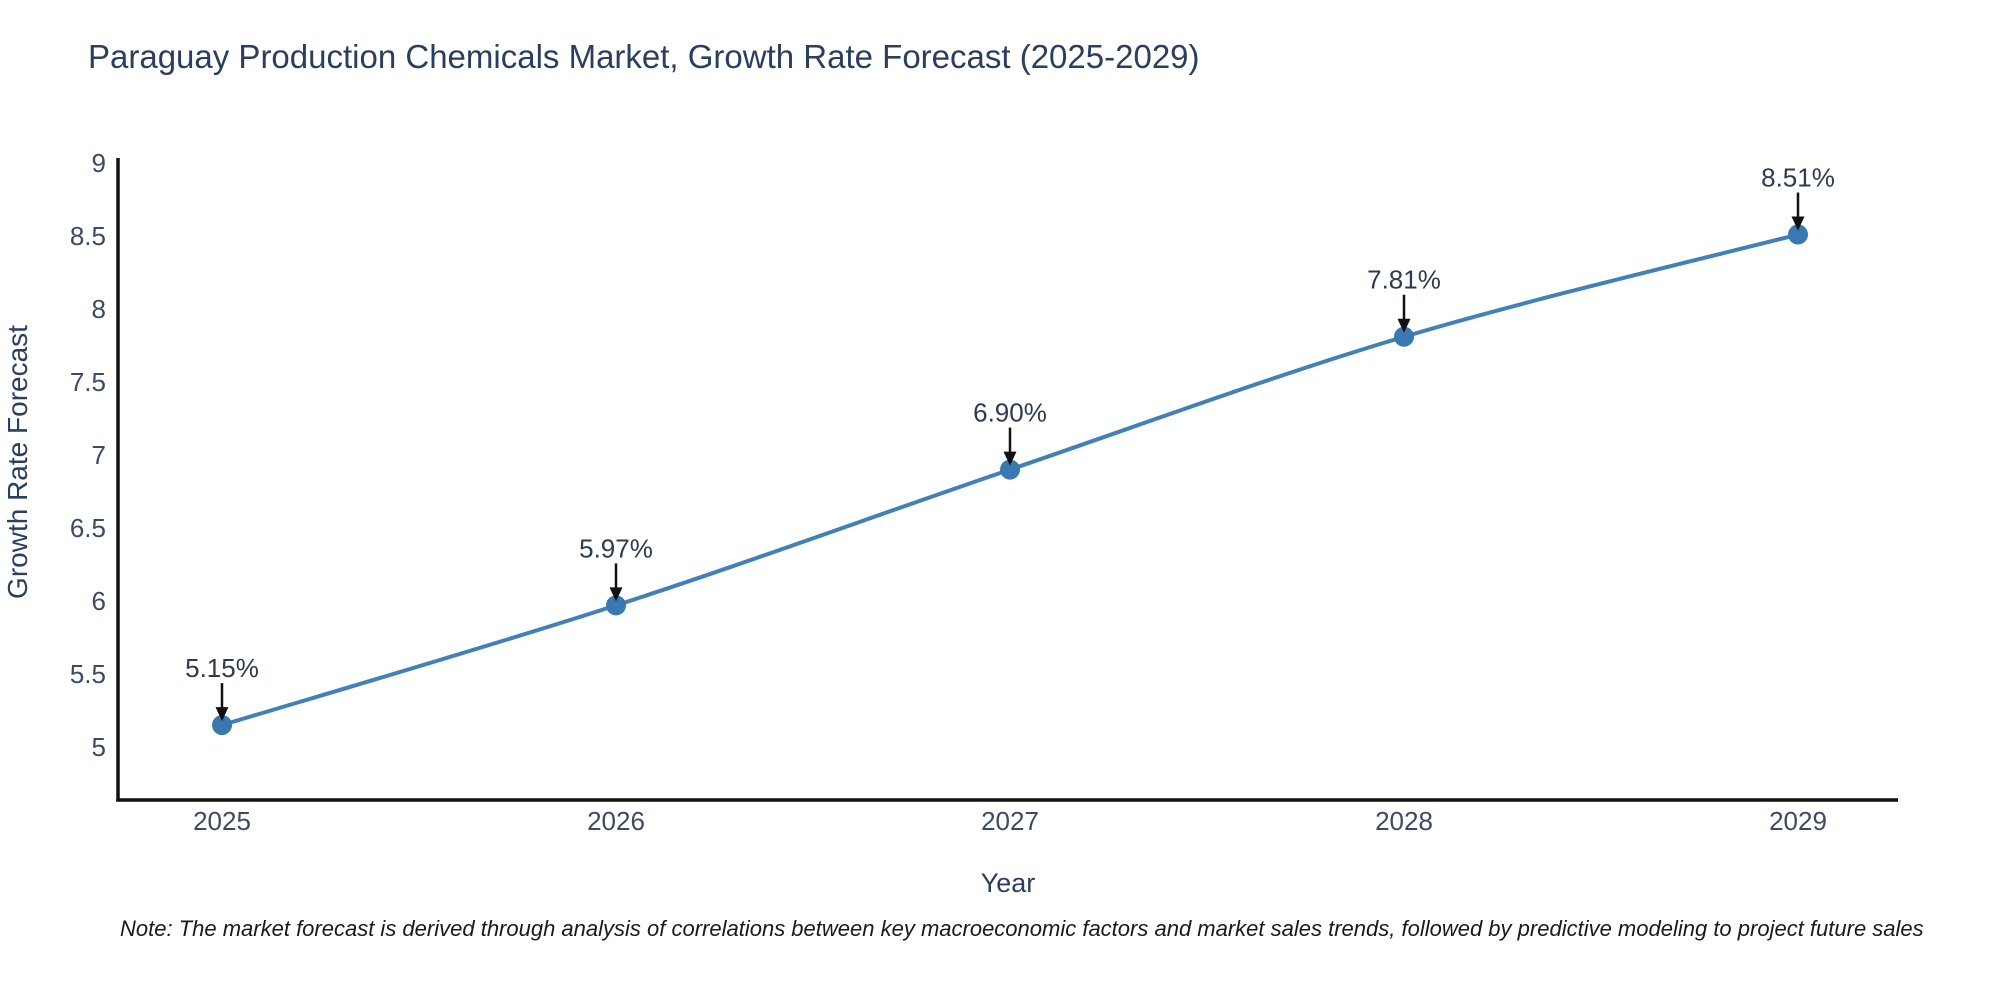 This screenshot has height=1000, width=2000. I want to click on x-tick-label: 2025, so click(222, 821).